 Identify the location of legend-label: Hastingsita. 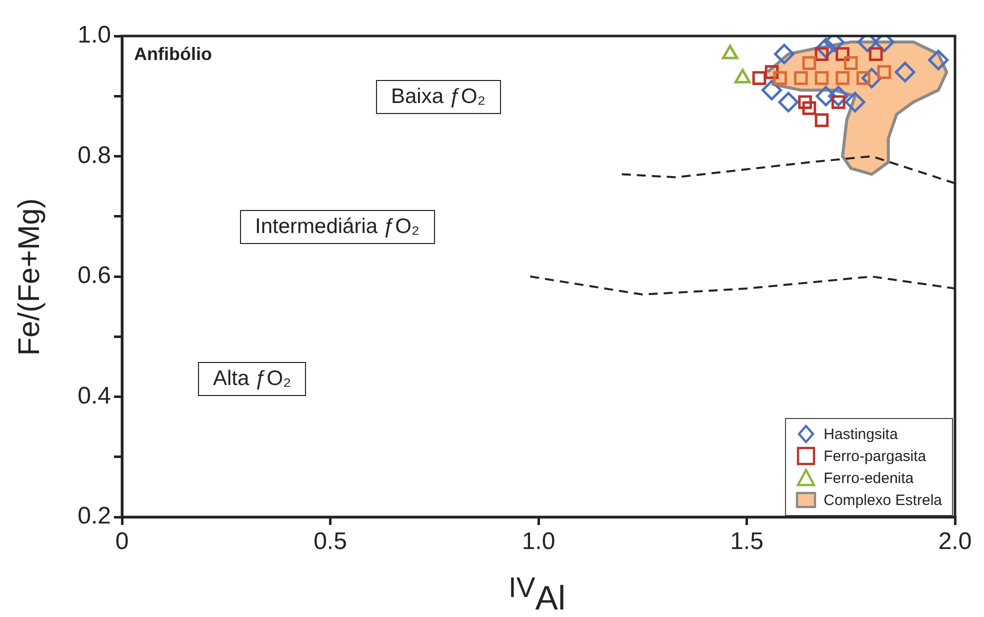
(861, 434).